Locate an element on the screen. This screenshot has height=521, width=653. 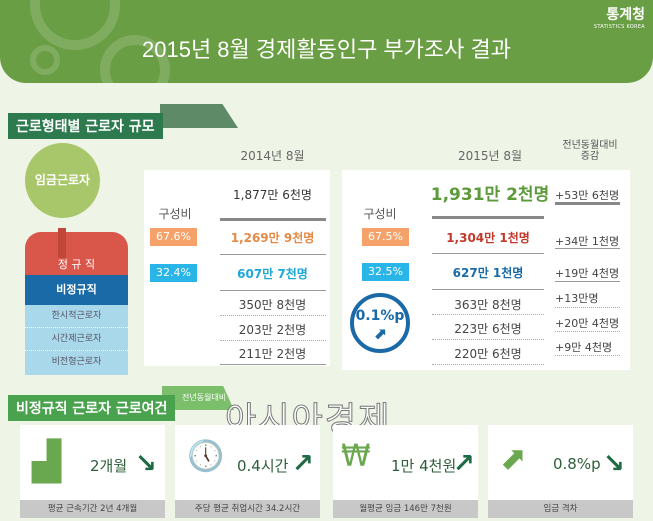
diff-nonregular: +19만 4천명 is located at coordinates (587, 273).